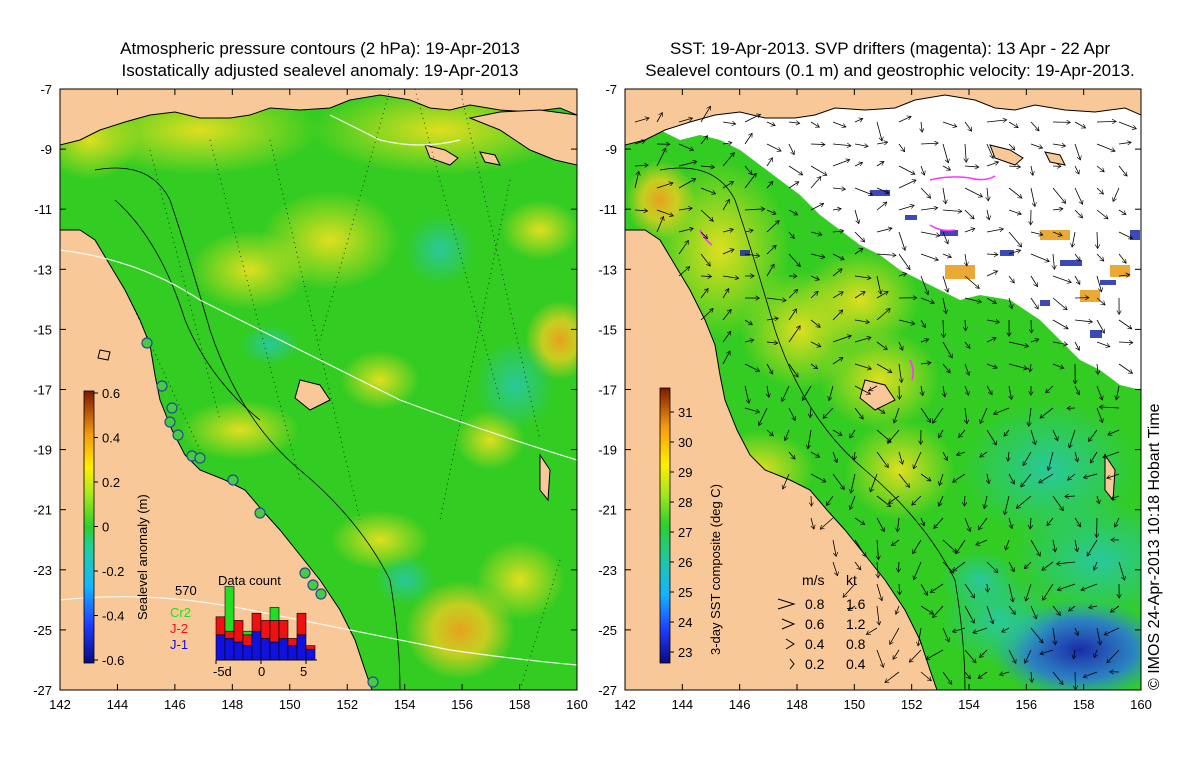 Image resolution: width=1200 pixels, height=780 pixels. I want to click on lat-label: -7, so click(611, 89).